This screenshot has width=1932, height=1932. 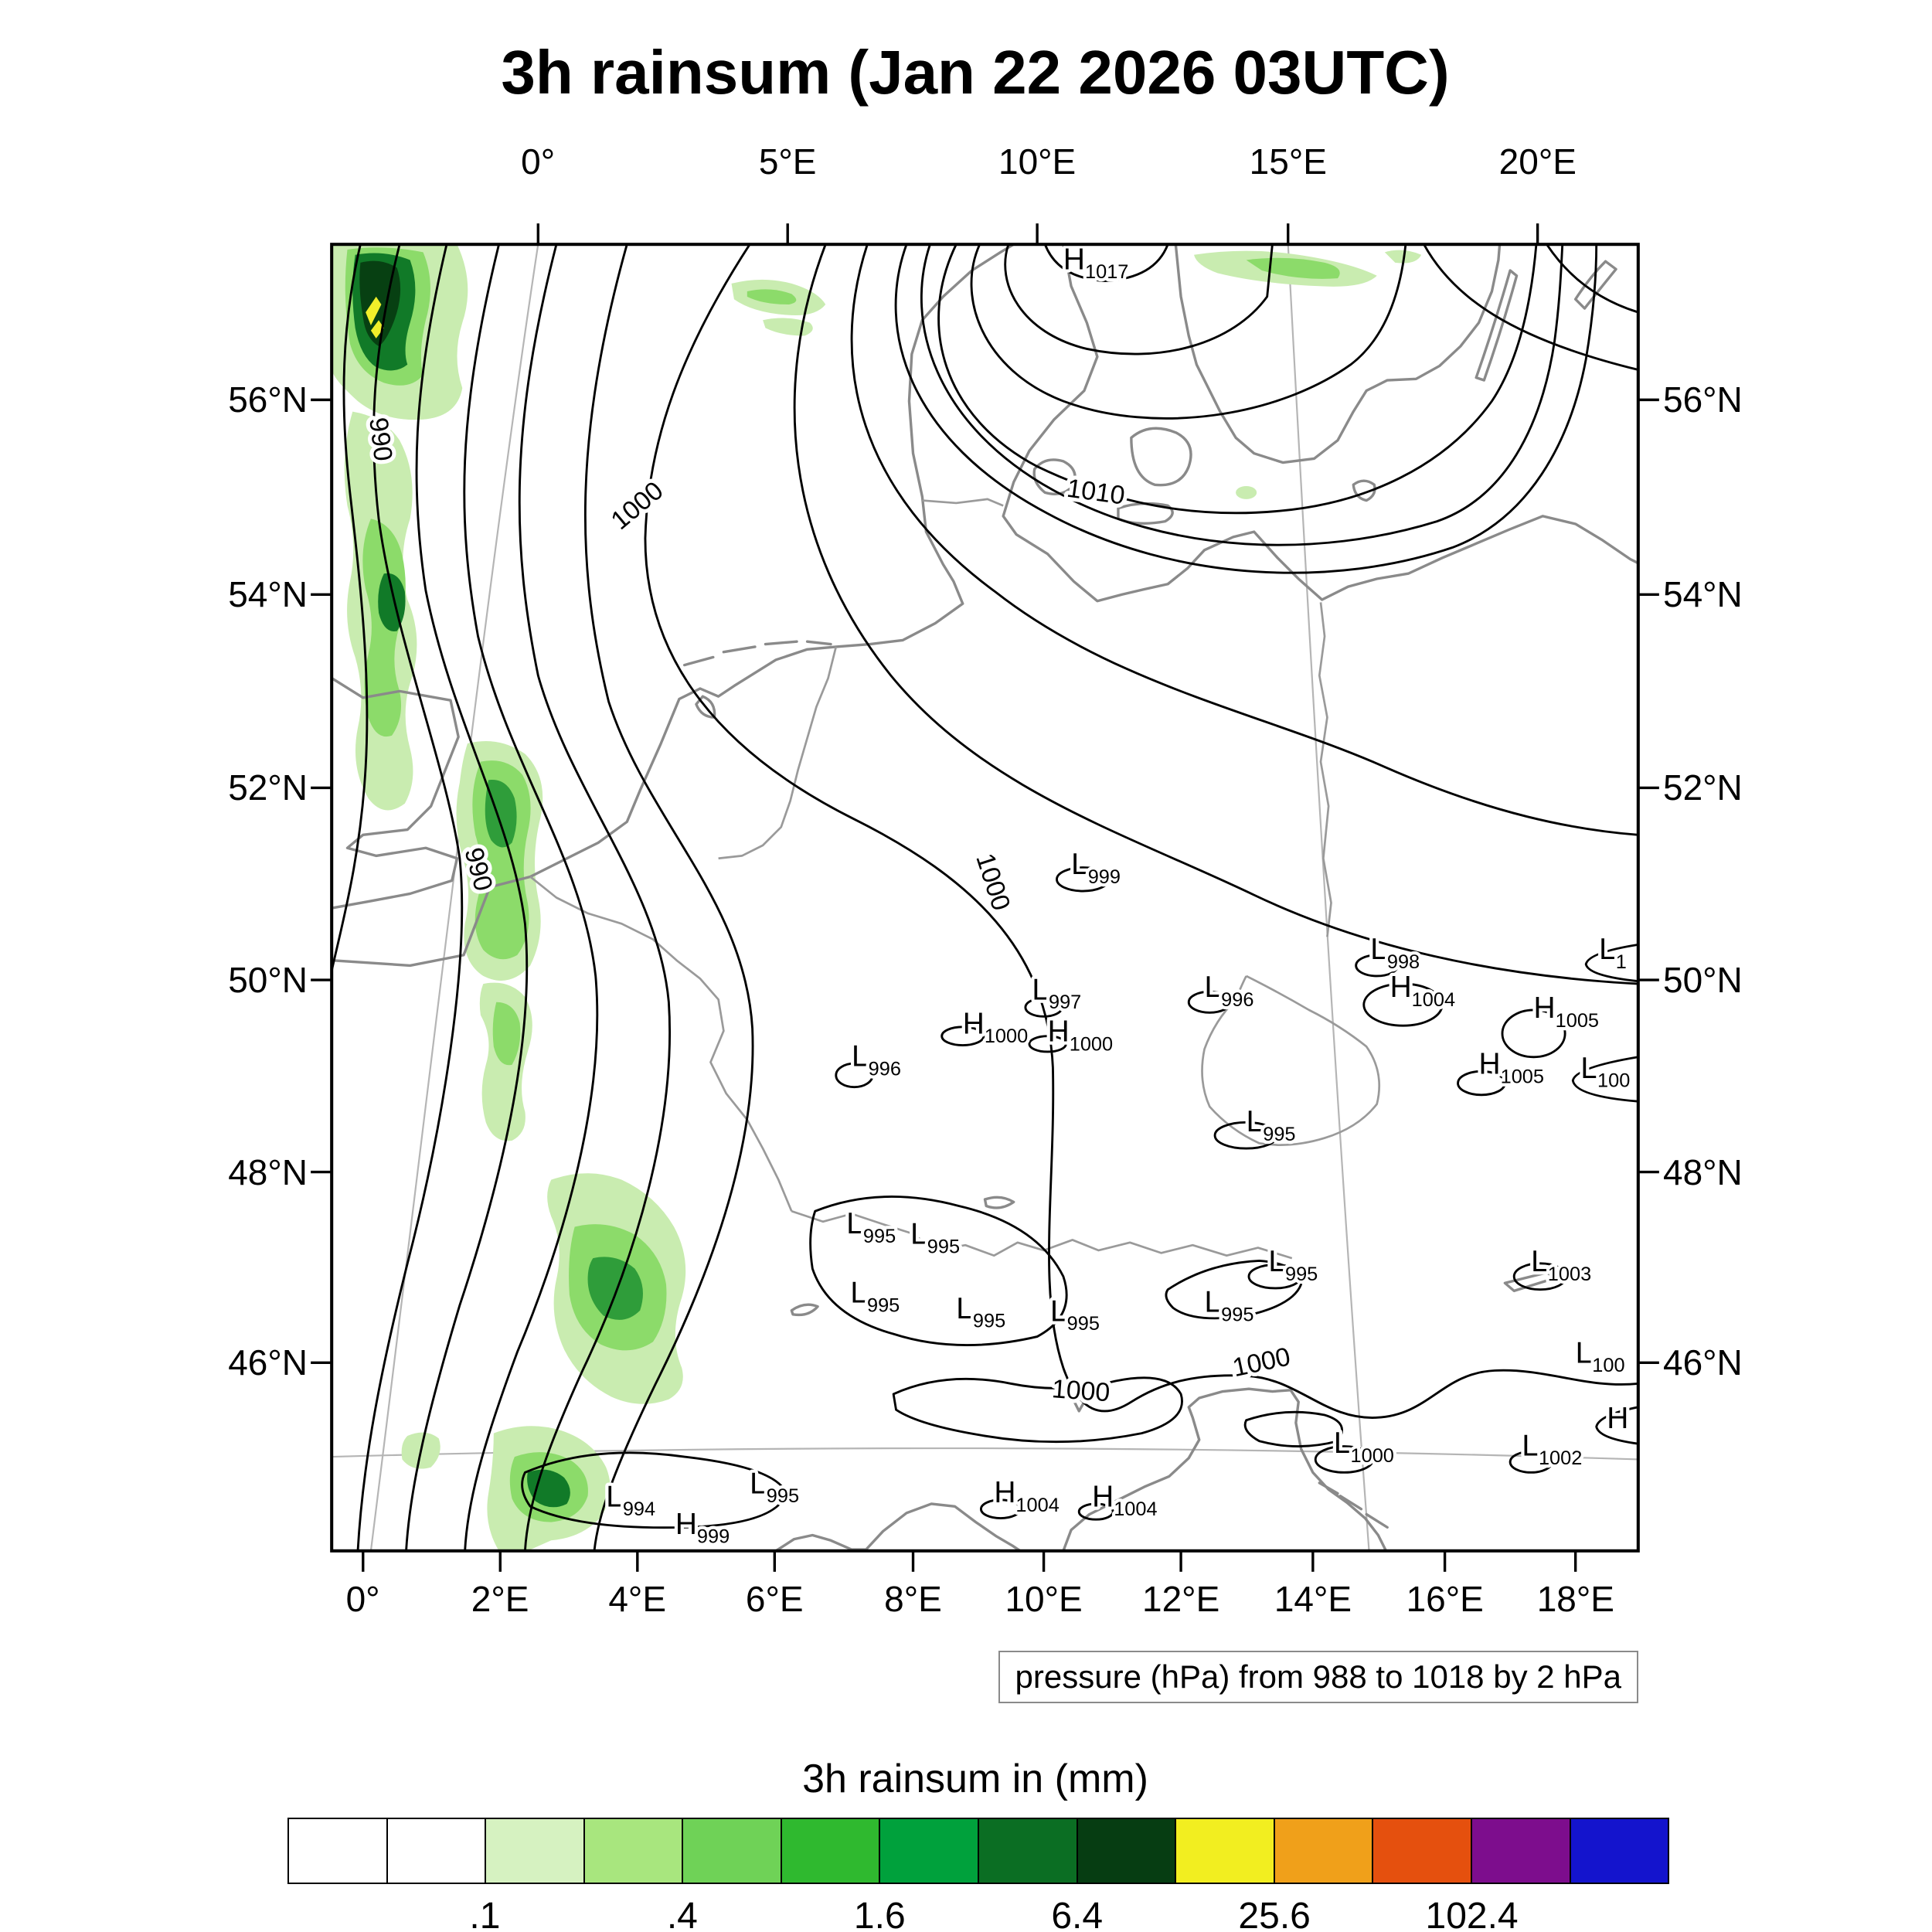 What do you see at coordinates (268, 981) in the screenshot?
I see `left-axis-label: 50°N` at bounding box center [268, 981].